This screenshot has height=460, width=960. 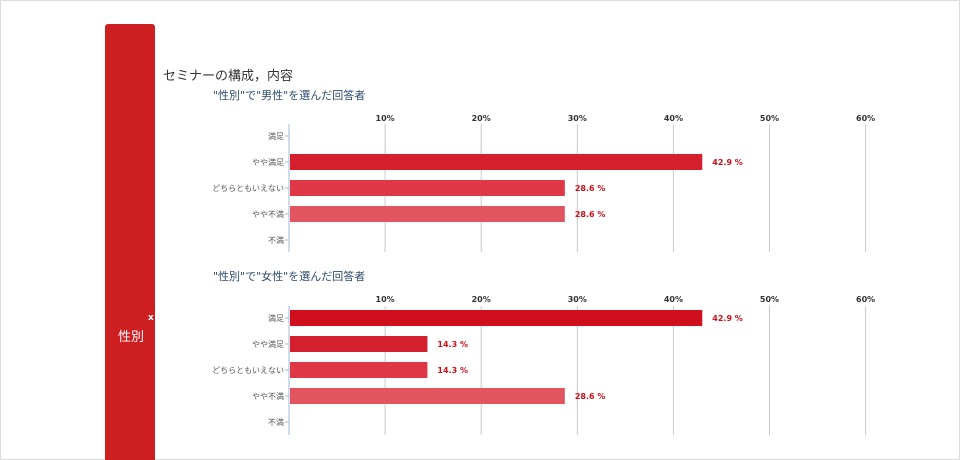 What do you see at coordinates (130, 242) in the screenshot?
I see `gender-filter-tab: x 性別` at bounding box center [130, 242].